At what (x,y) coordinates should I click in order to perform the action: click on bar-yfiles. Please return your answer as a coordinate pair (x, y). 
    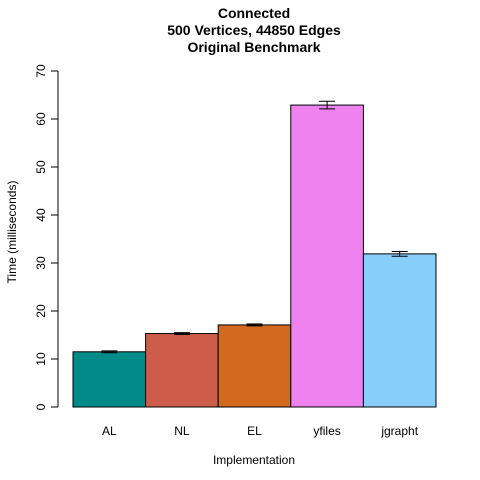
    Looking at the image, I should click on (327, 256).